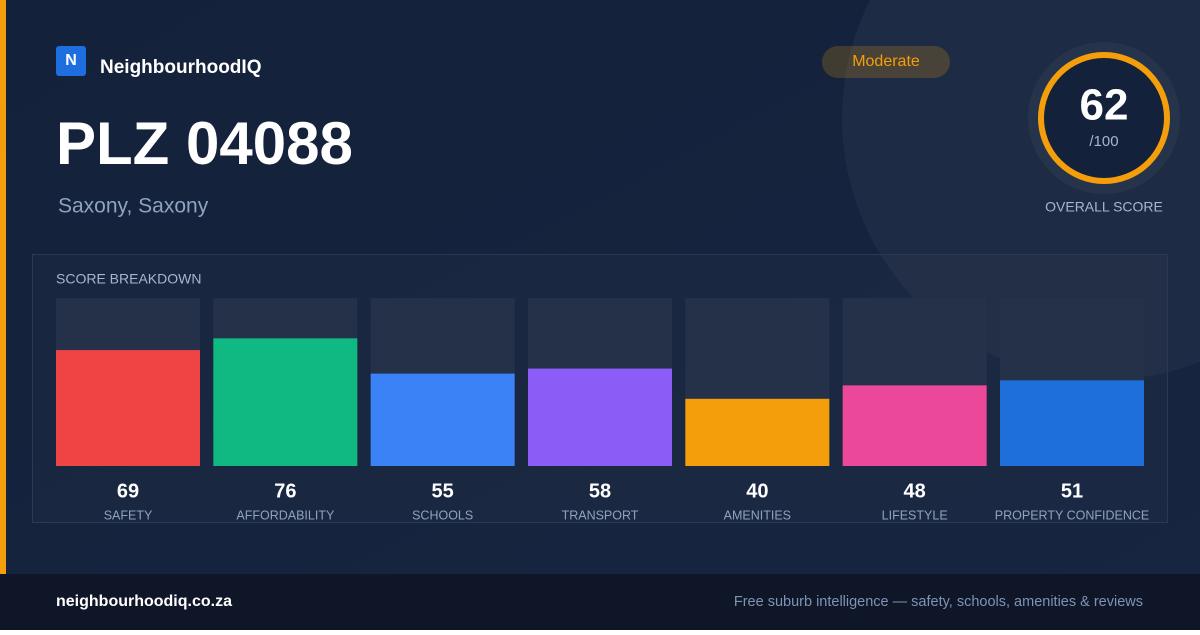 Image resolution: width=1200 pixels, height=635 pixels. I want to click on category-label: SCHOOLS, so click(442, 515).